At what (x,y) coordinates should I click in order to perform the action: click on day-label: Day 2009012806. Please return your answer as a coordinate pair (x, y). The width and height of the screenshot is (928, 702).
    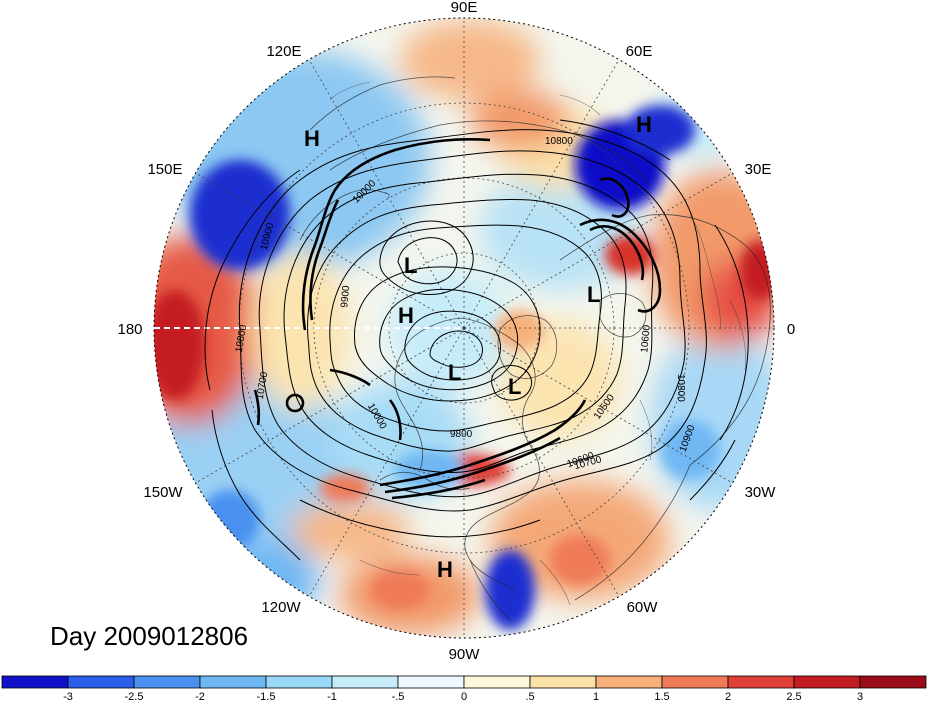
    Looking at the image, I should click on (149, 636).